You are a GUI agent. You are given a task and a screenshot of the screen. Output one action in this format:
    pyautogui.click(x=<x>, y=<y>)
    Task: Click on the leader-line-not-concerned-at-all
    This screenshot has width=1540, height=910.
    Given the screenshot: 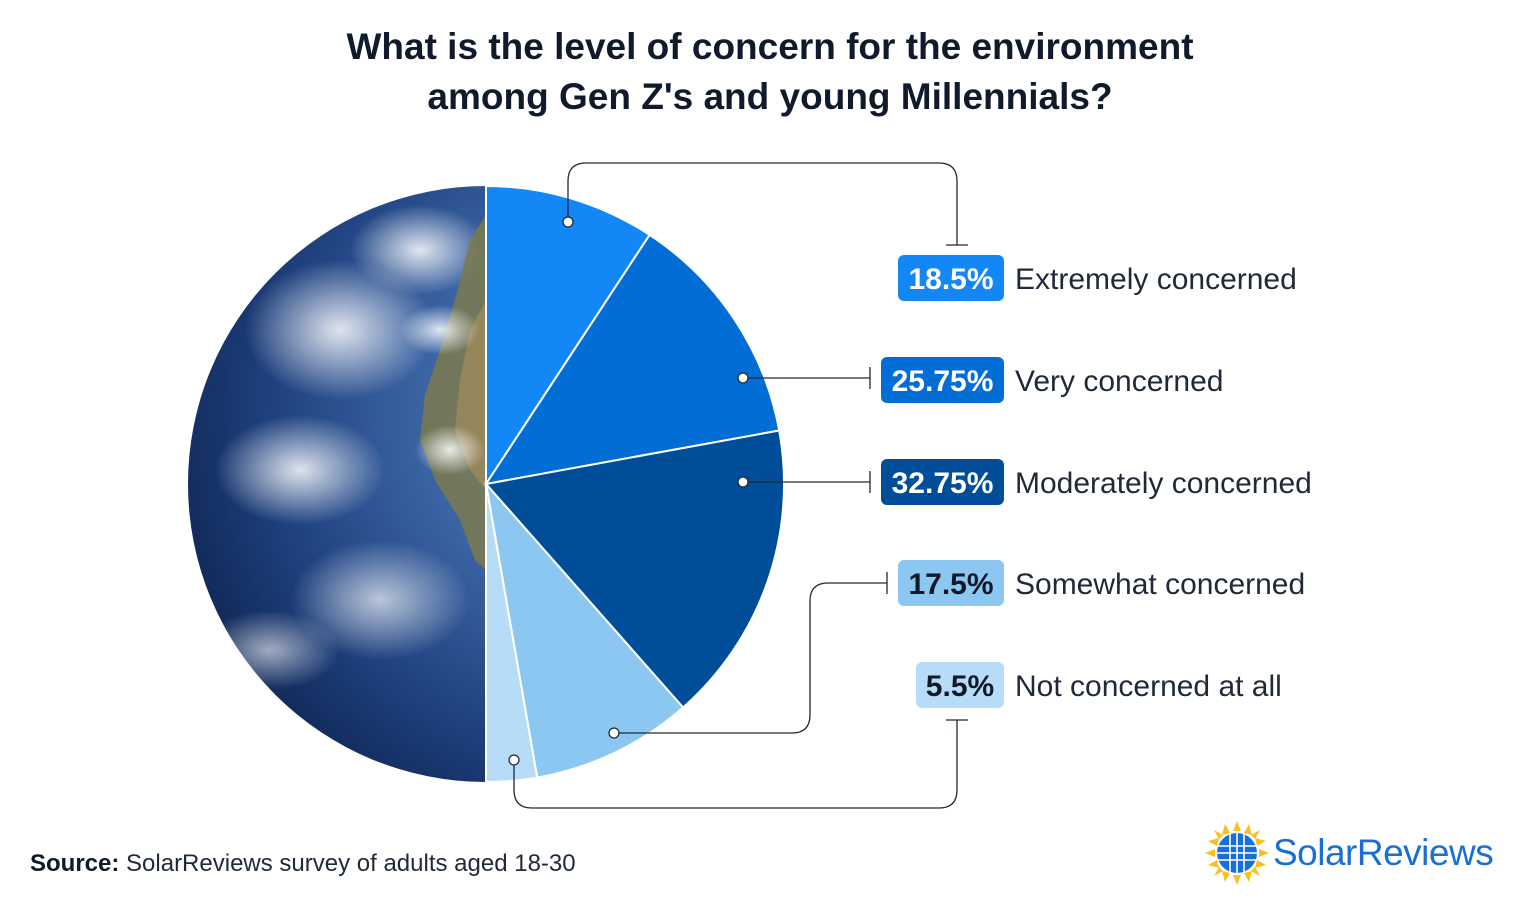 What is the action you would take?
    pyautogui.click(x=735, y=764)
    